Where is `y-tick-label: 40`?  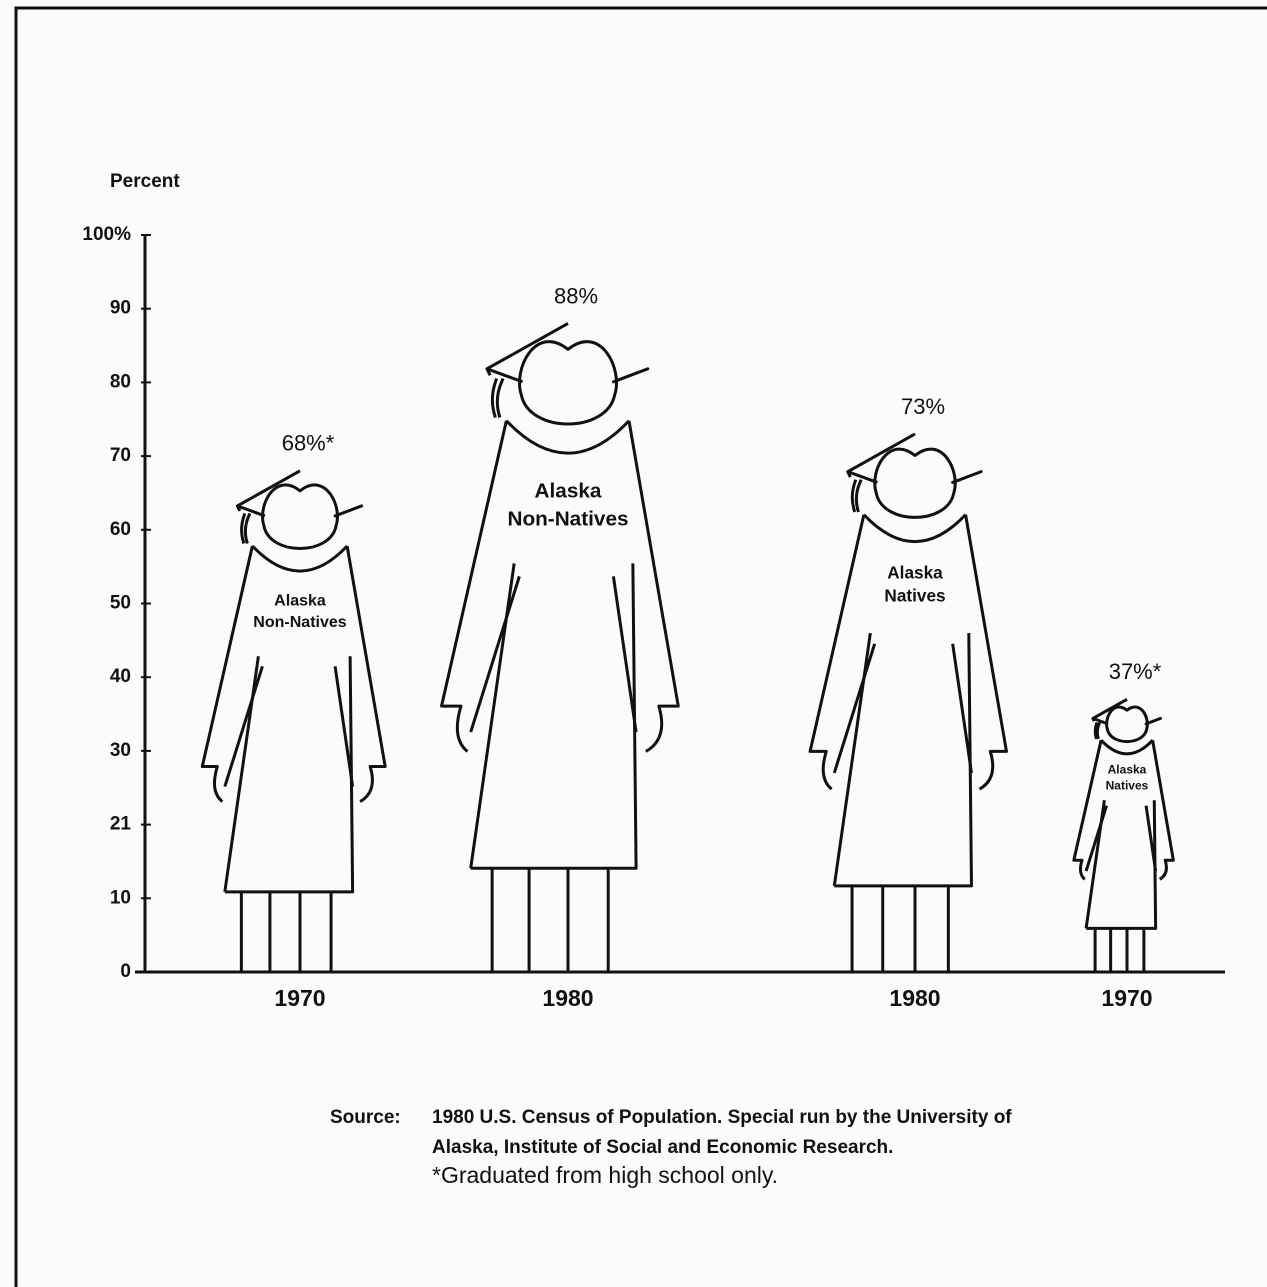 y-tick-label: 40 is located at coordinates (120, 676).